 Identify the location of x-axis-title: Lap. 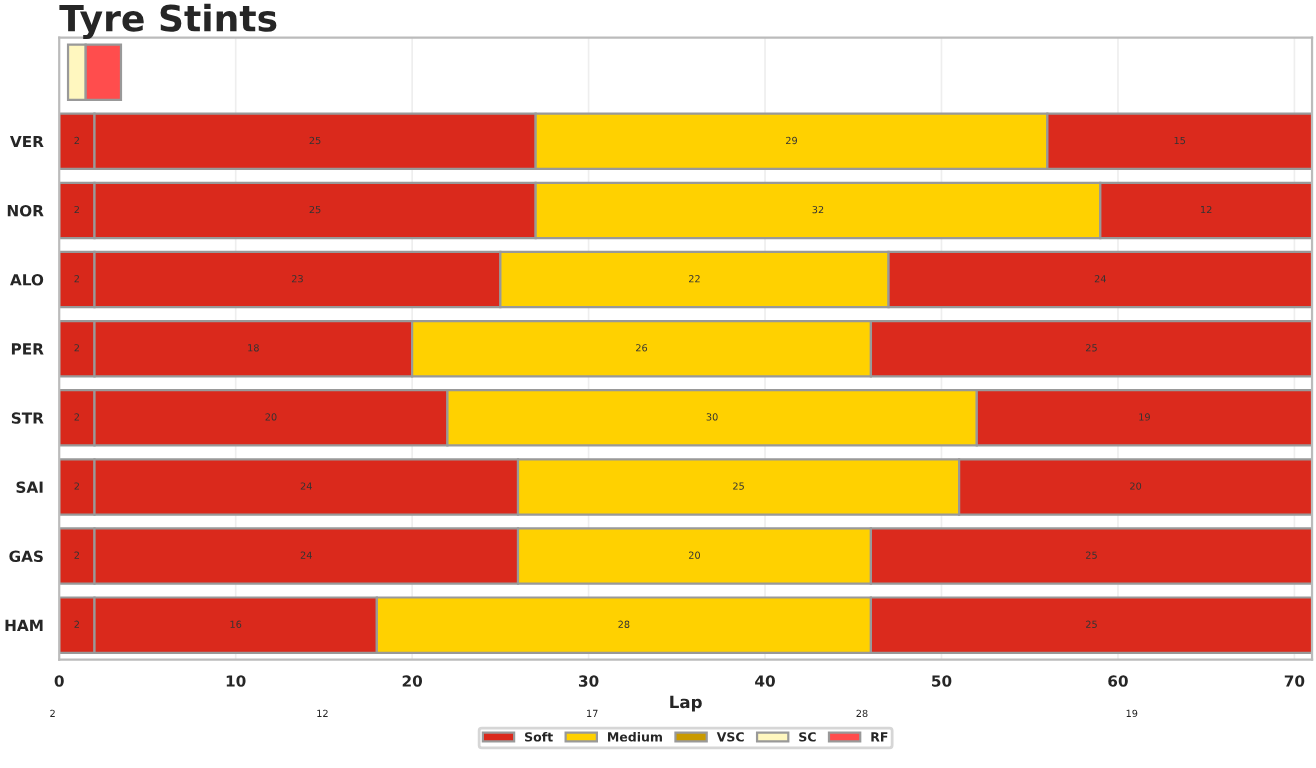
(686, 703).